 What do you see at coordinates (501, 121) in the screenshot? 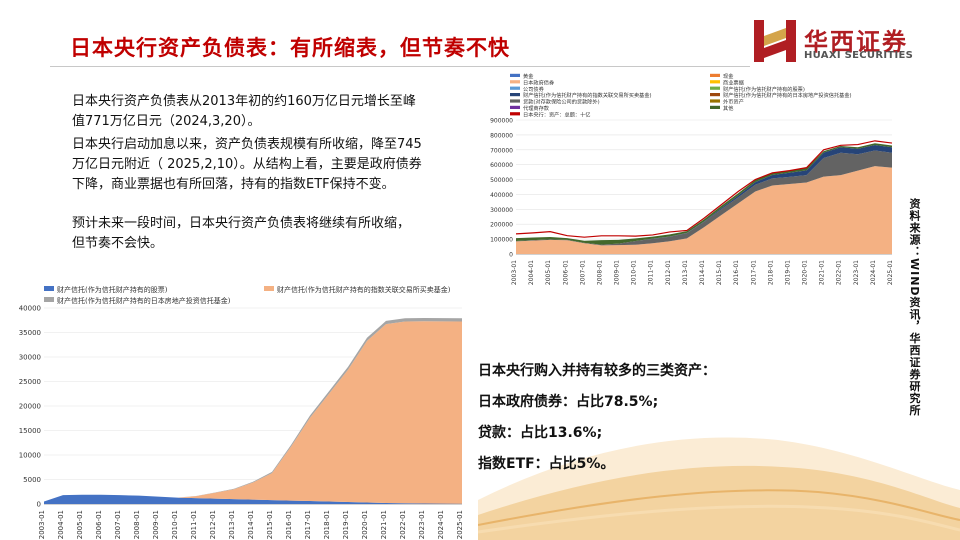
I see `y-tick-label: 900000` at bounding box center [501, 121].